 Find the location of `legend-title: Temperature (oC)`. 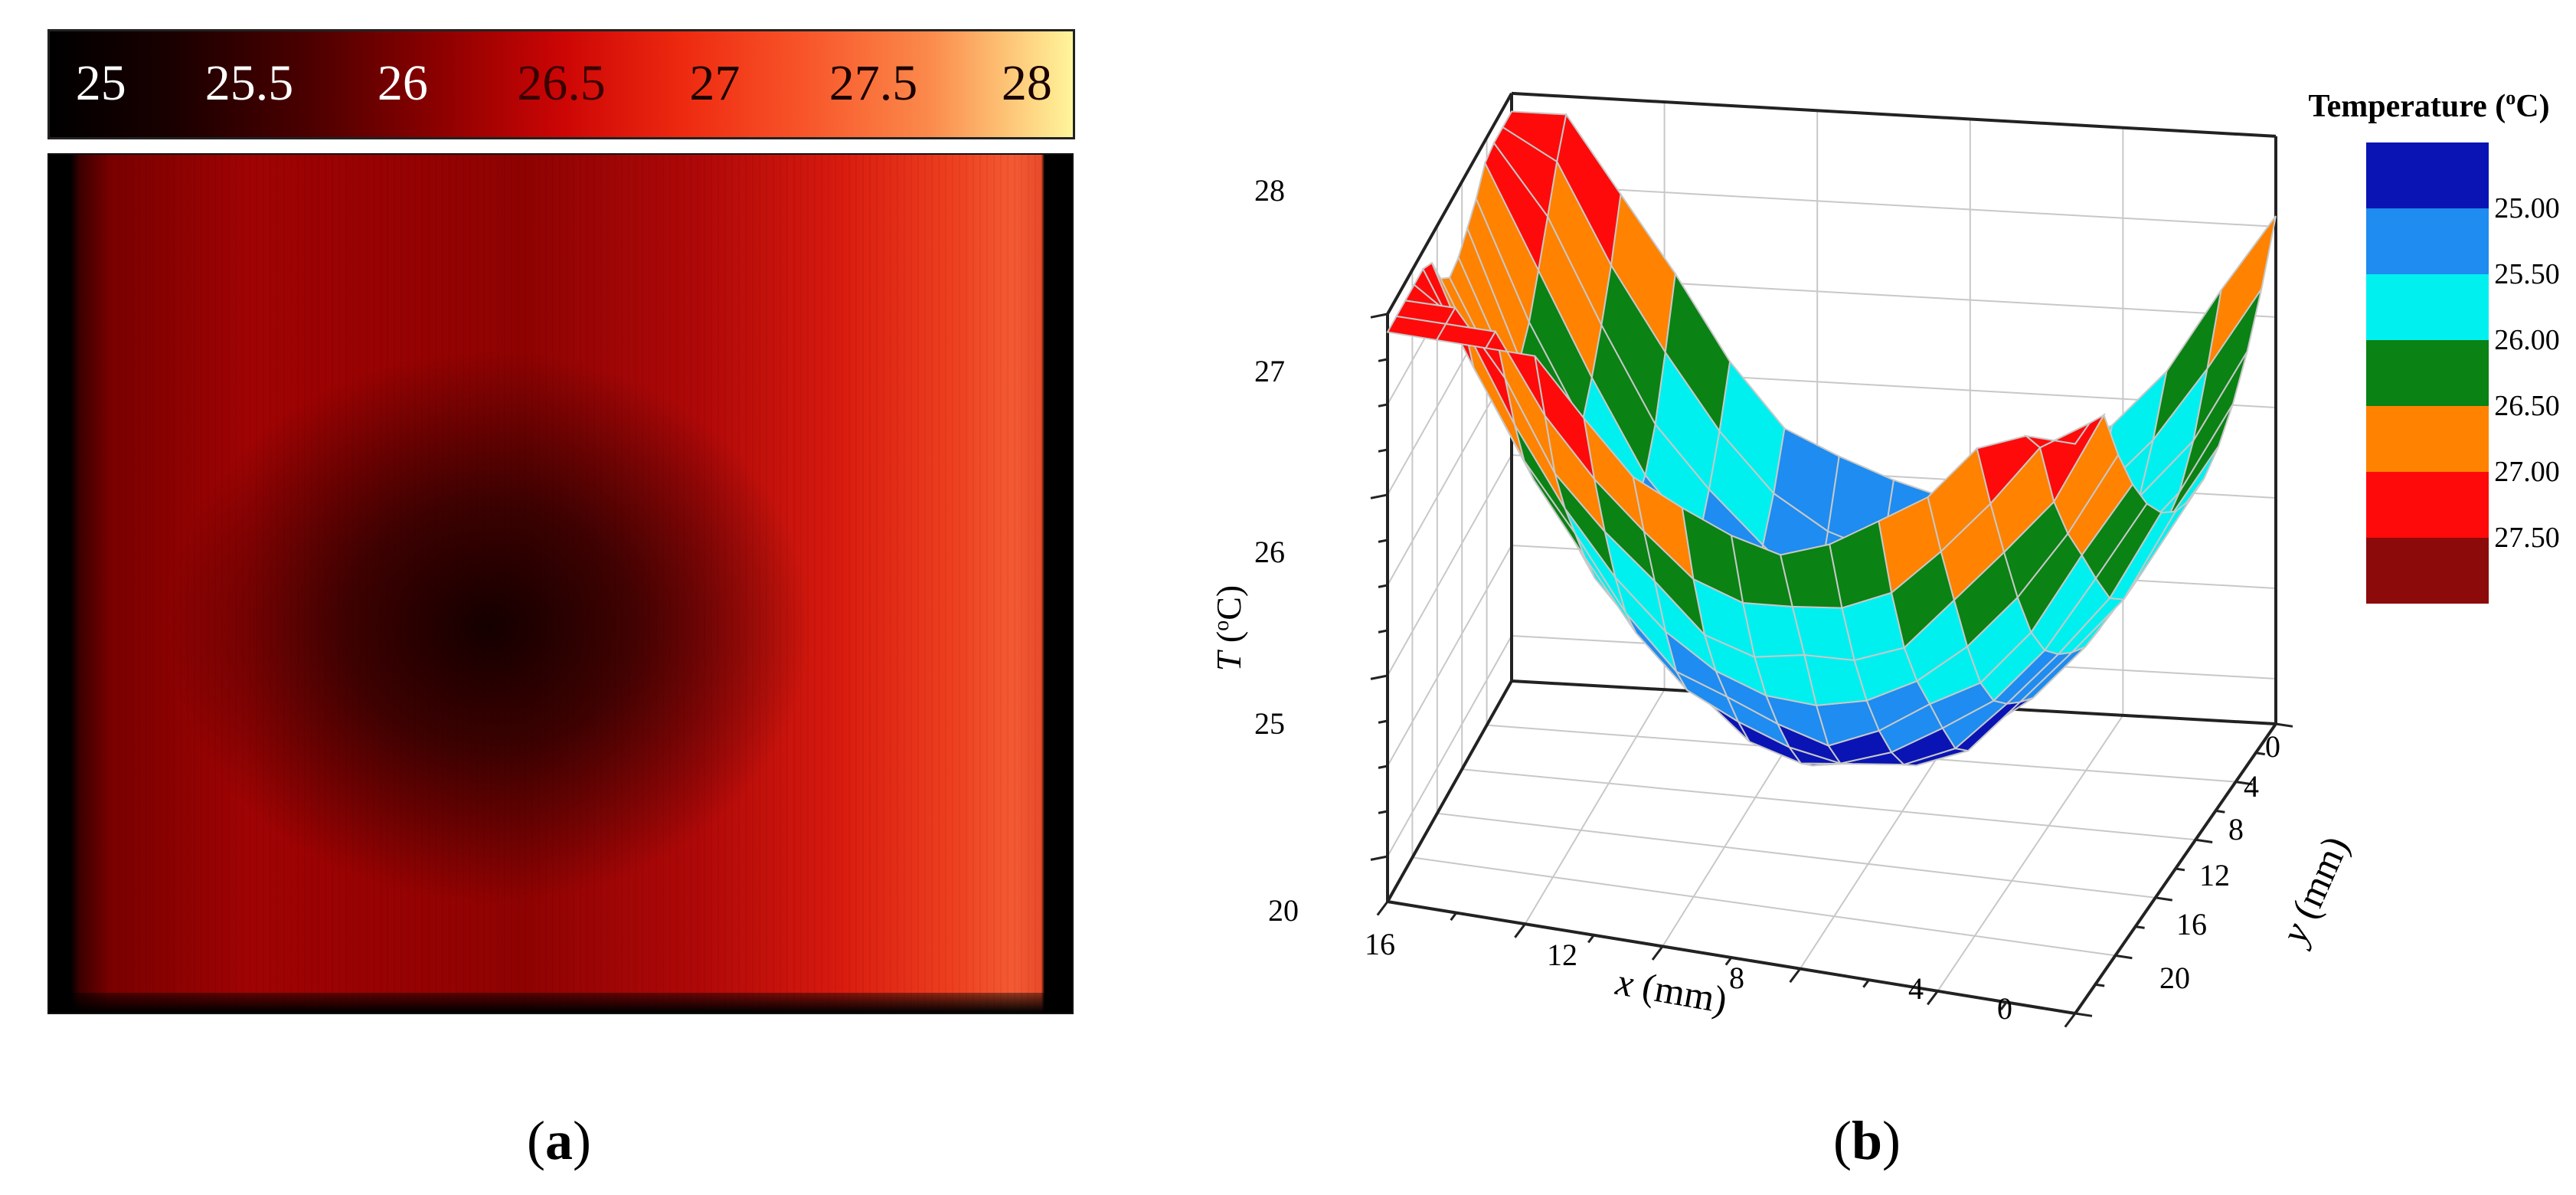

legend-title: Temperature (oC) is located at coordinates (2428, 105).